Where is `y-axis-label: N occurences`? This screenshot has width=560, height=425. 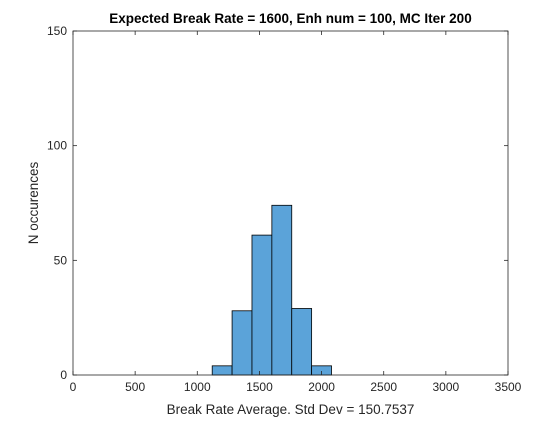 y-axis-label: N occurences is located at coordinates (33, 202).